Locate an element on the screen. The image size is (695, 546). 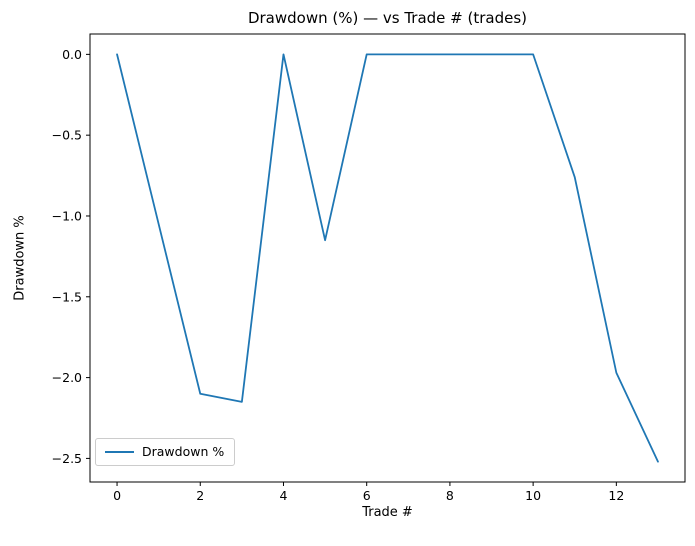
x-tick-label: 2 is located at coordinates (200, 495).